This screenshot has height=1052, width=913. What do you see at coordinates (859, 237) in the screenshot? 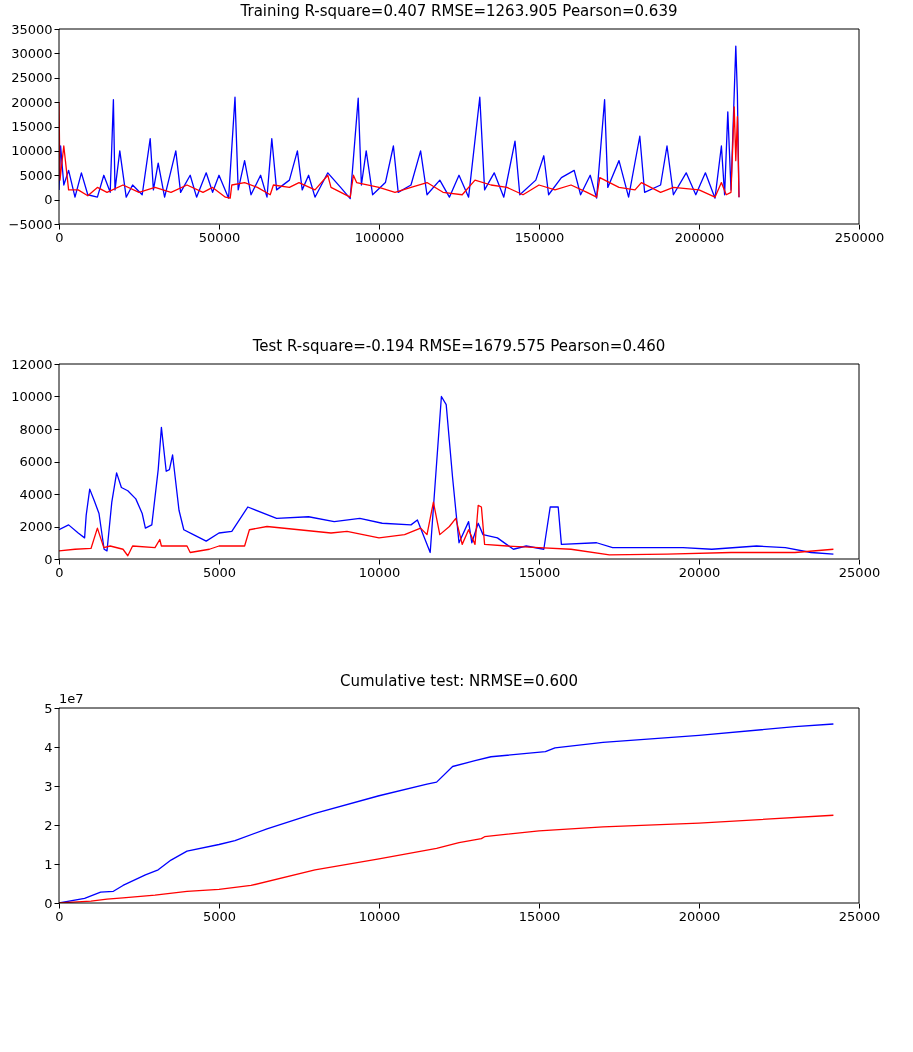
I see `x-tick-label: 250000` at bounding box center [859, 237].